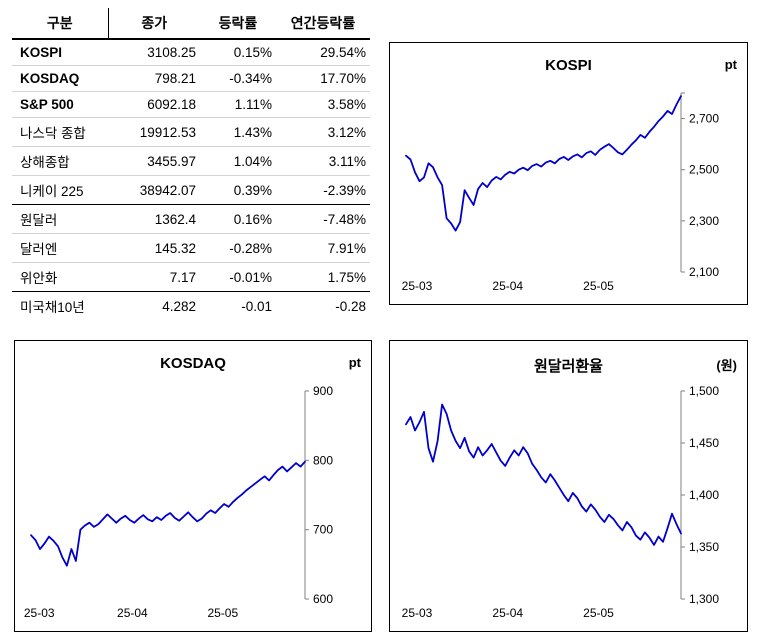 This screenshot has width=758, height=639. I want to click on table-row: 나스닥 종합 19912.53 1.43% 3.12%, so click(191, 132).